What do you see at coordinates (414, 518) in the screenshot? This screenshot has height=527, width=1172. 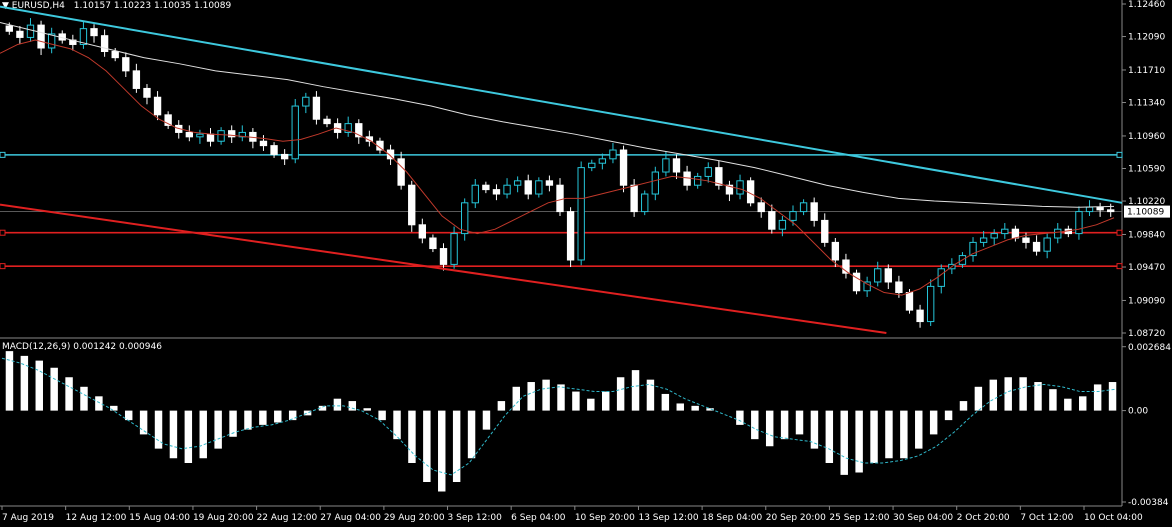 I see `time-tick-label: 29 Aug 20:00` at bounding box center [414, 518].